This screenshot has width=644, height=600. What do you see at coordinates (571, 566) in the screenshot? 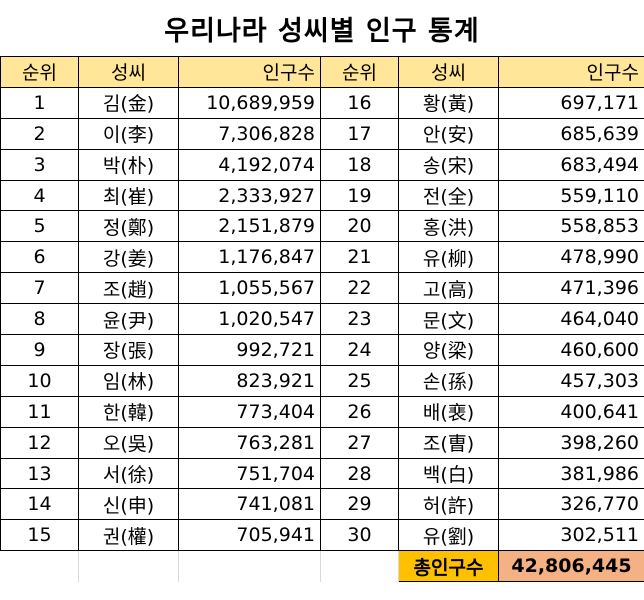
I see `total-value: 42,806,445` at bounding box center [571, 566].